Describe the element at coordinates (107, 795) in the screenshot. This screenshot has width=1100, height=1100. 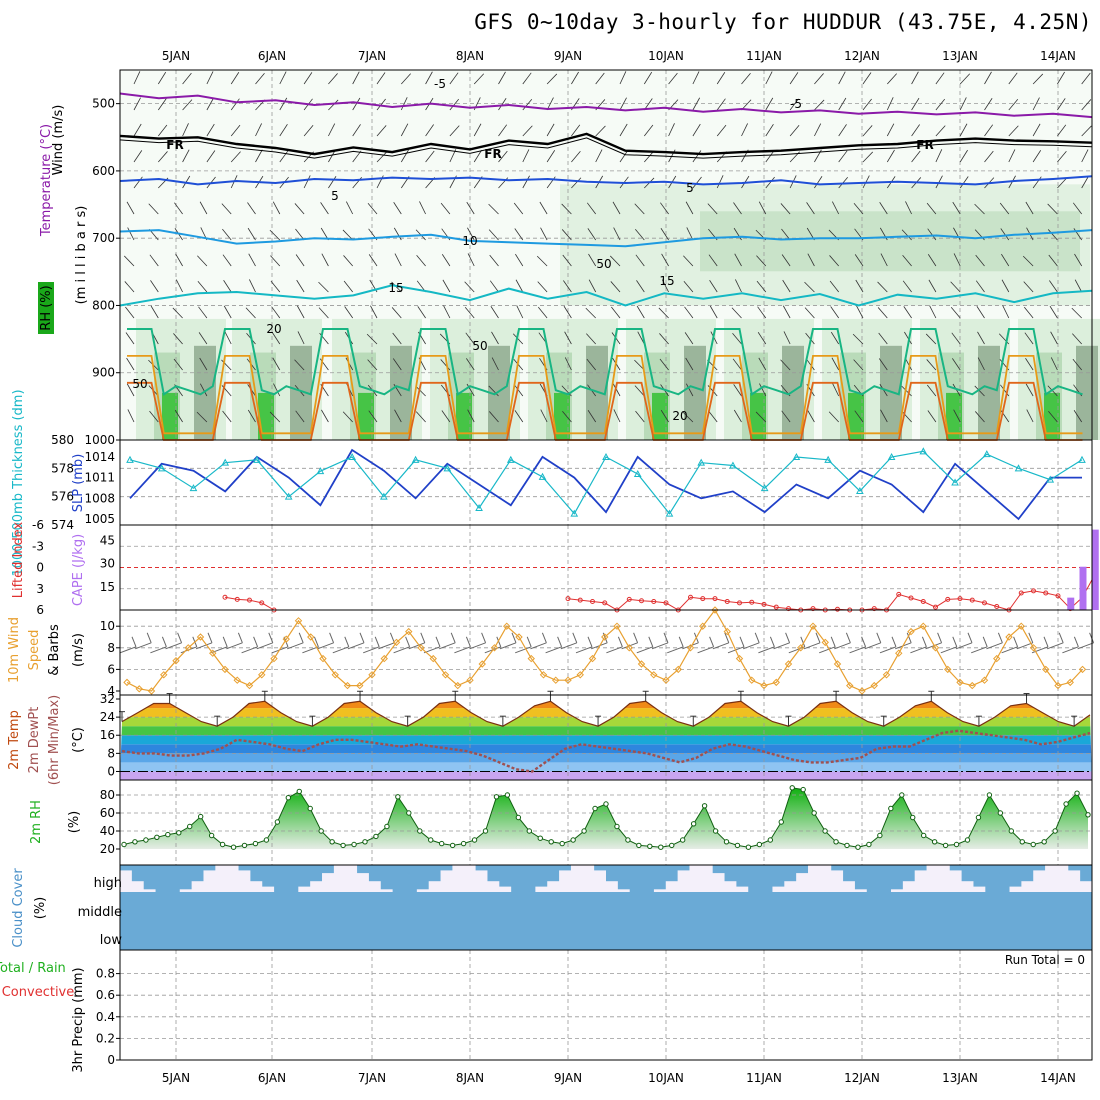
I see `rh-tick-label: 80` at that location.